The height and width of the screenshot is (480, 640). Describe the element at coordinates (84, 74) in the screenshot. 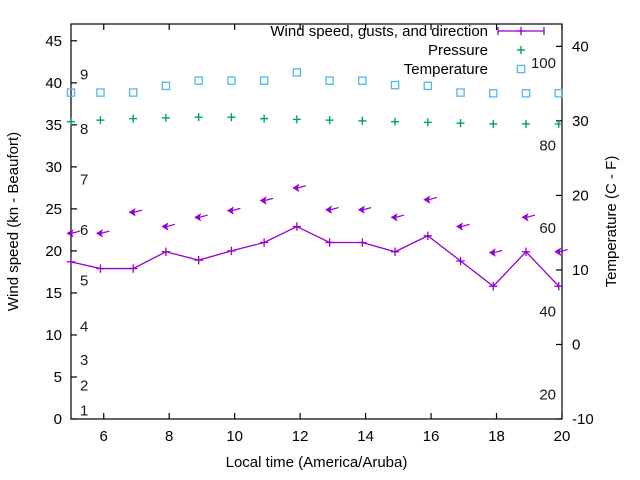

I see `beaufort-scale-label: 9` at that location.